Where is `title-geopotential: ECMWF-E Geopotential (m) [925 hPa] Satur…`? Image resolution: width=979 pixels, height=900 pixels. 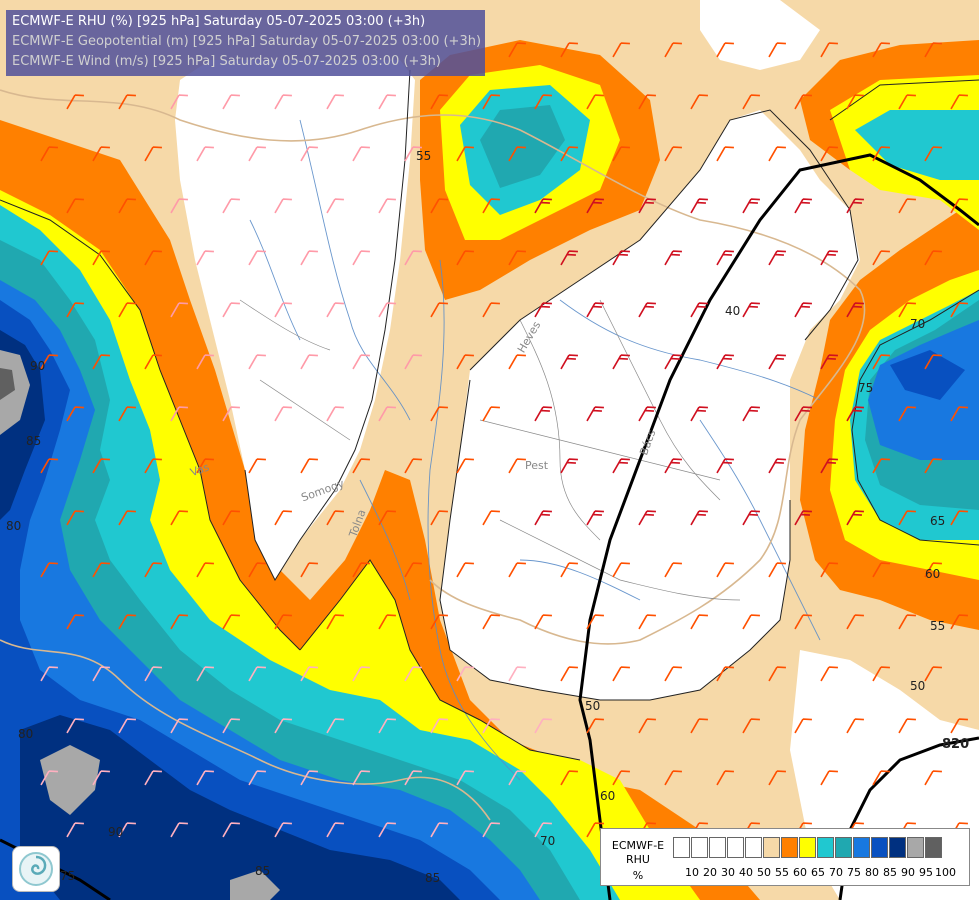 title-geopotential: ECMWF-E Geopotential (m) [925 hPa] Satur… is located at coordinates (247, 41).